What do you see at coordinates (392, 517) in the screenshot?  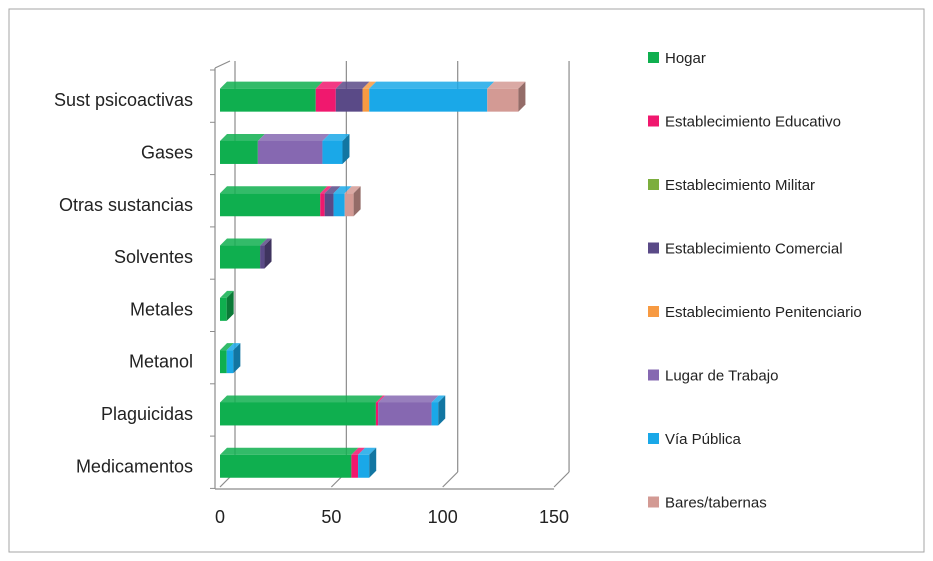 I see `x-tick-labels: 0 50 100 150` at bounding box center [392, 517].